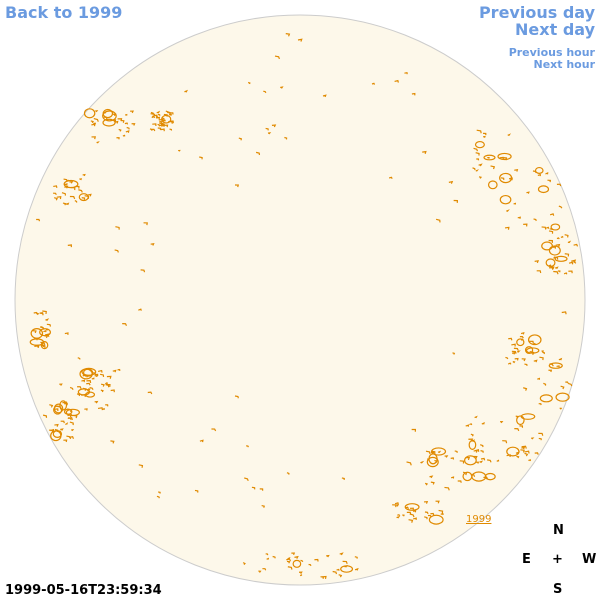  What do you see at coordinates (536, 12) in the screenshot?
I see `previous-day-link: Previous day` at bounding box center [536, 12].